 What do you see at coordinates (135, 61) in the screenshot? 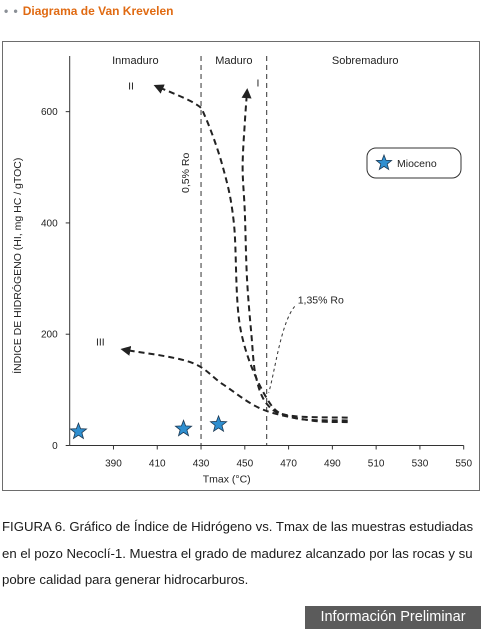
I see `zone-label: Inmaduro` at bounding box center [135, 61].